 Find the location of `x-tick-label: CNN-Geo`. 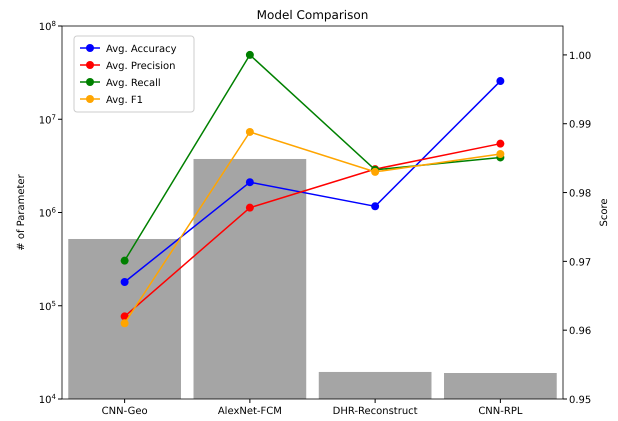

x-tick-label: CNN-Geo is located at coordinates (125, 411).